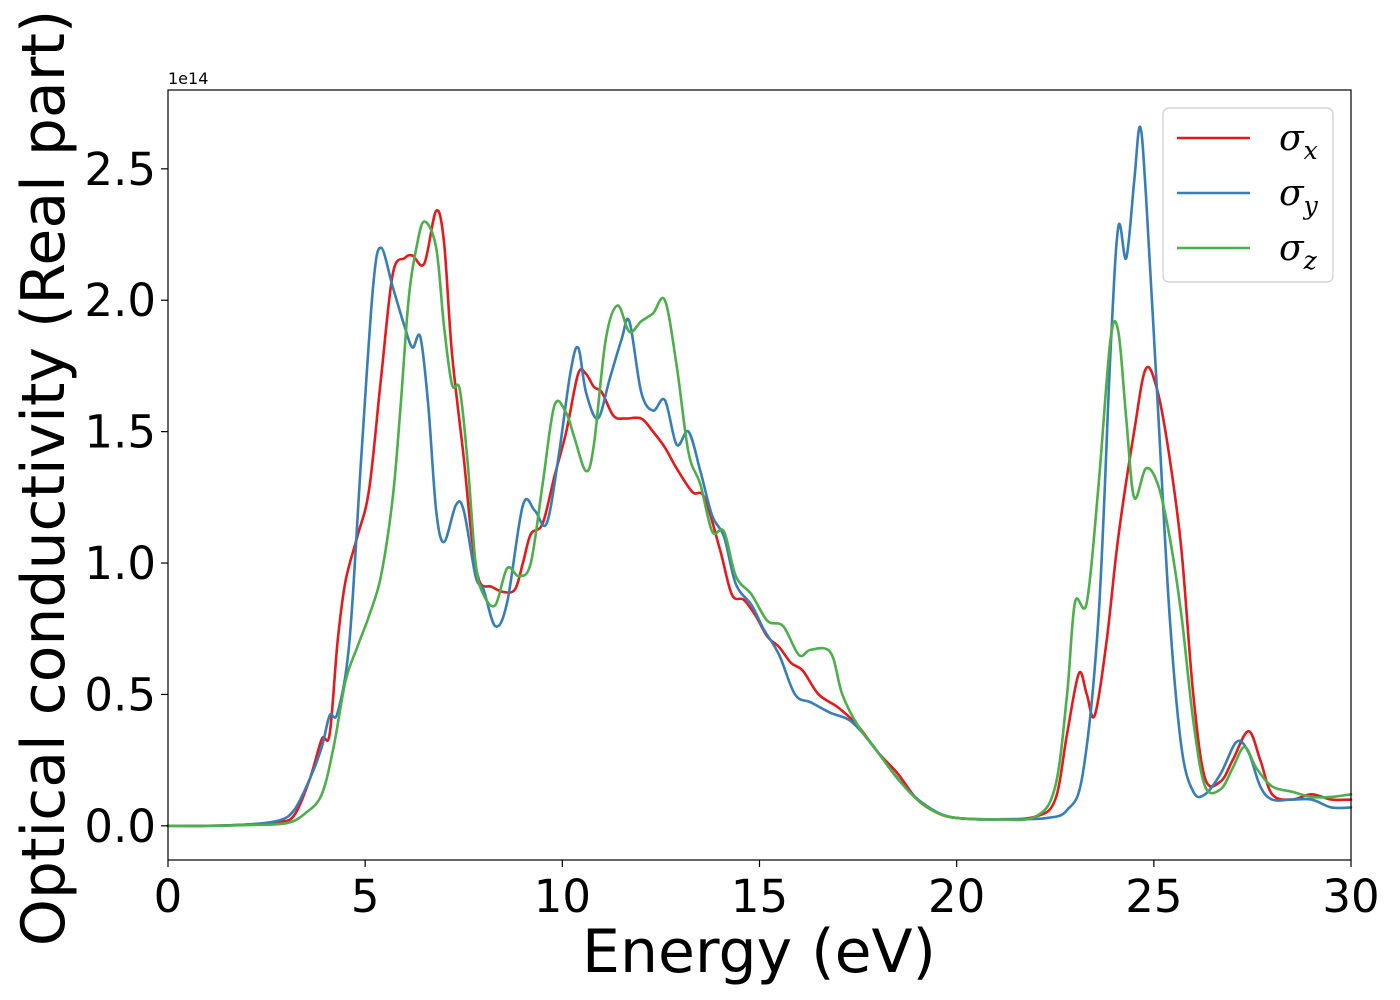  Describe the element at coordinates (562, 896) in the screenshot. I see `x-tick-label: 10` at that location.